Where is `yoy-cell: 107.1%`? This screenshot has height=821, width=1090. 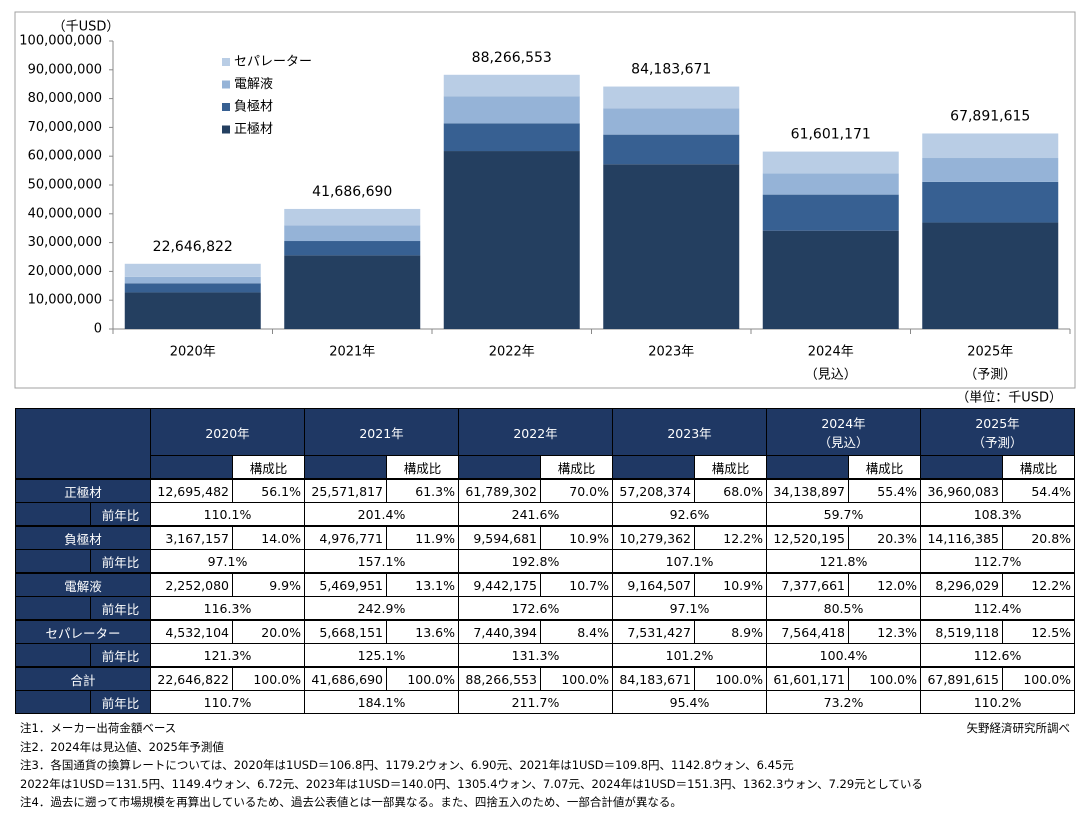
yoy-cell: 107.1% is located at coordinates (689, 561).